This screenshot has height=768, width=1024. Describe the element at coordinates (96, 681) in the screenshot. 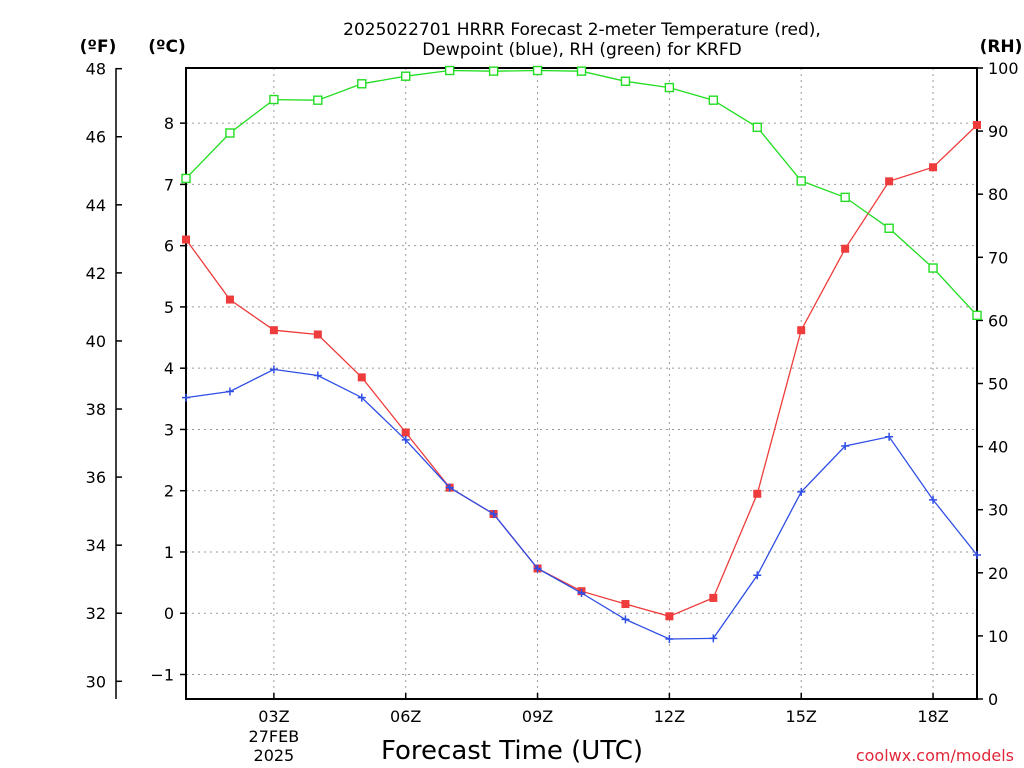

I see `fahrenheit-tick-label: 30` at that location.